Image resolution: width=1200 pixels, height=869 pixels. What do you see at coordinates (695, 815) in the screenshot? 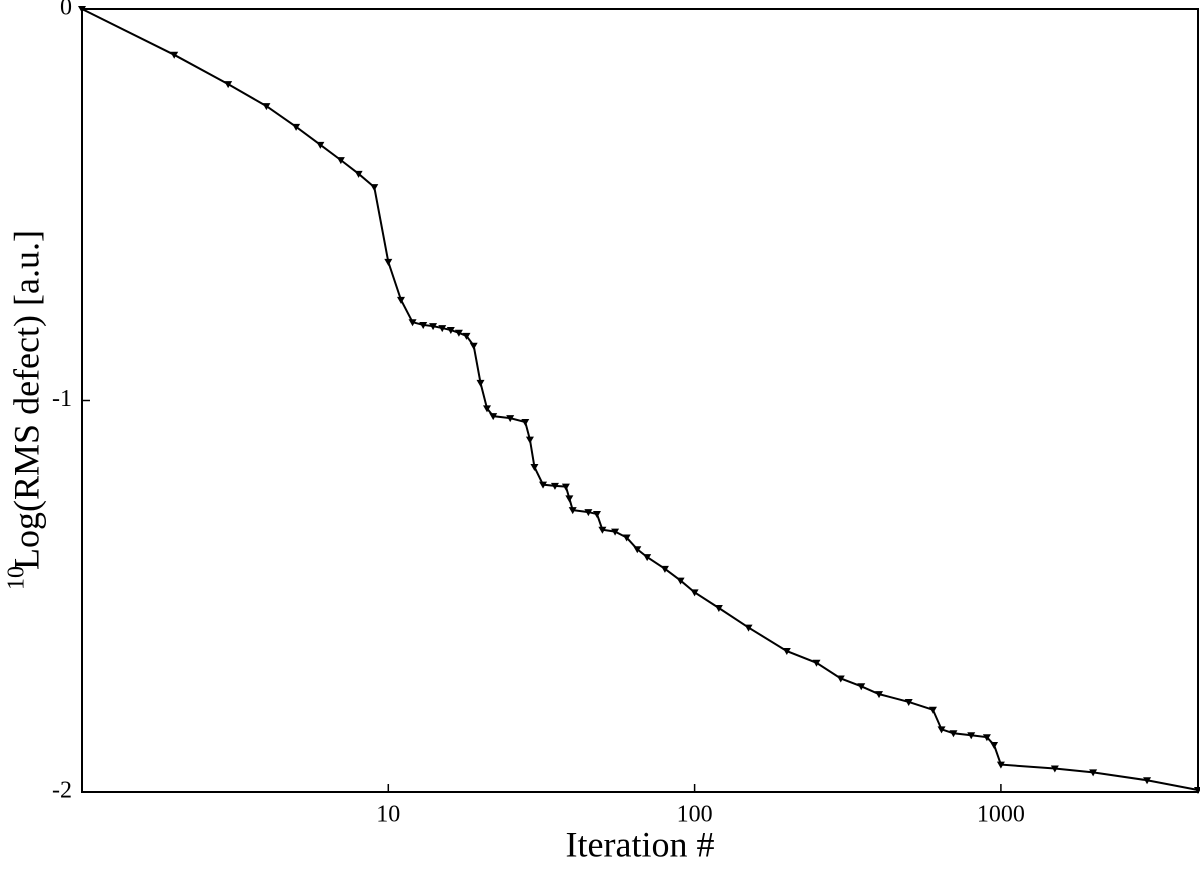
I see `x-tick-label: 100` at bounding box center [695, 815].